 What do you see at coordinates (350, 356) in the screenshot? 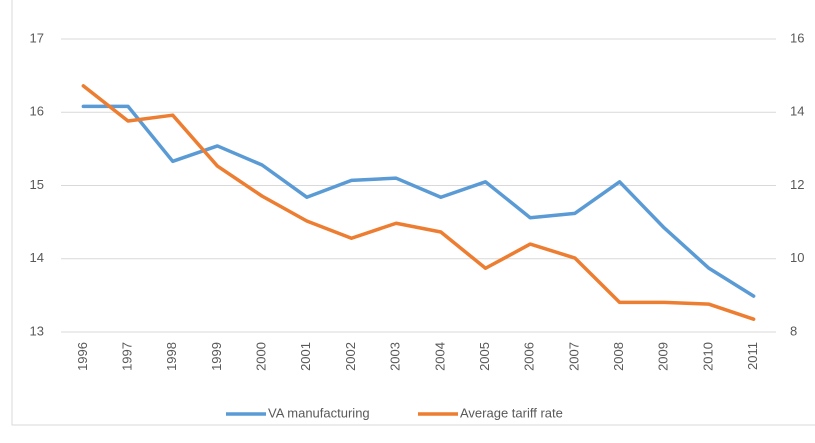
I see `x-tick-label: 2002` at bounding box center [350, 356].